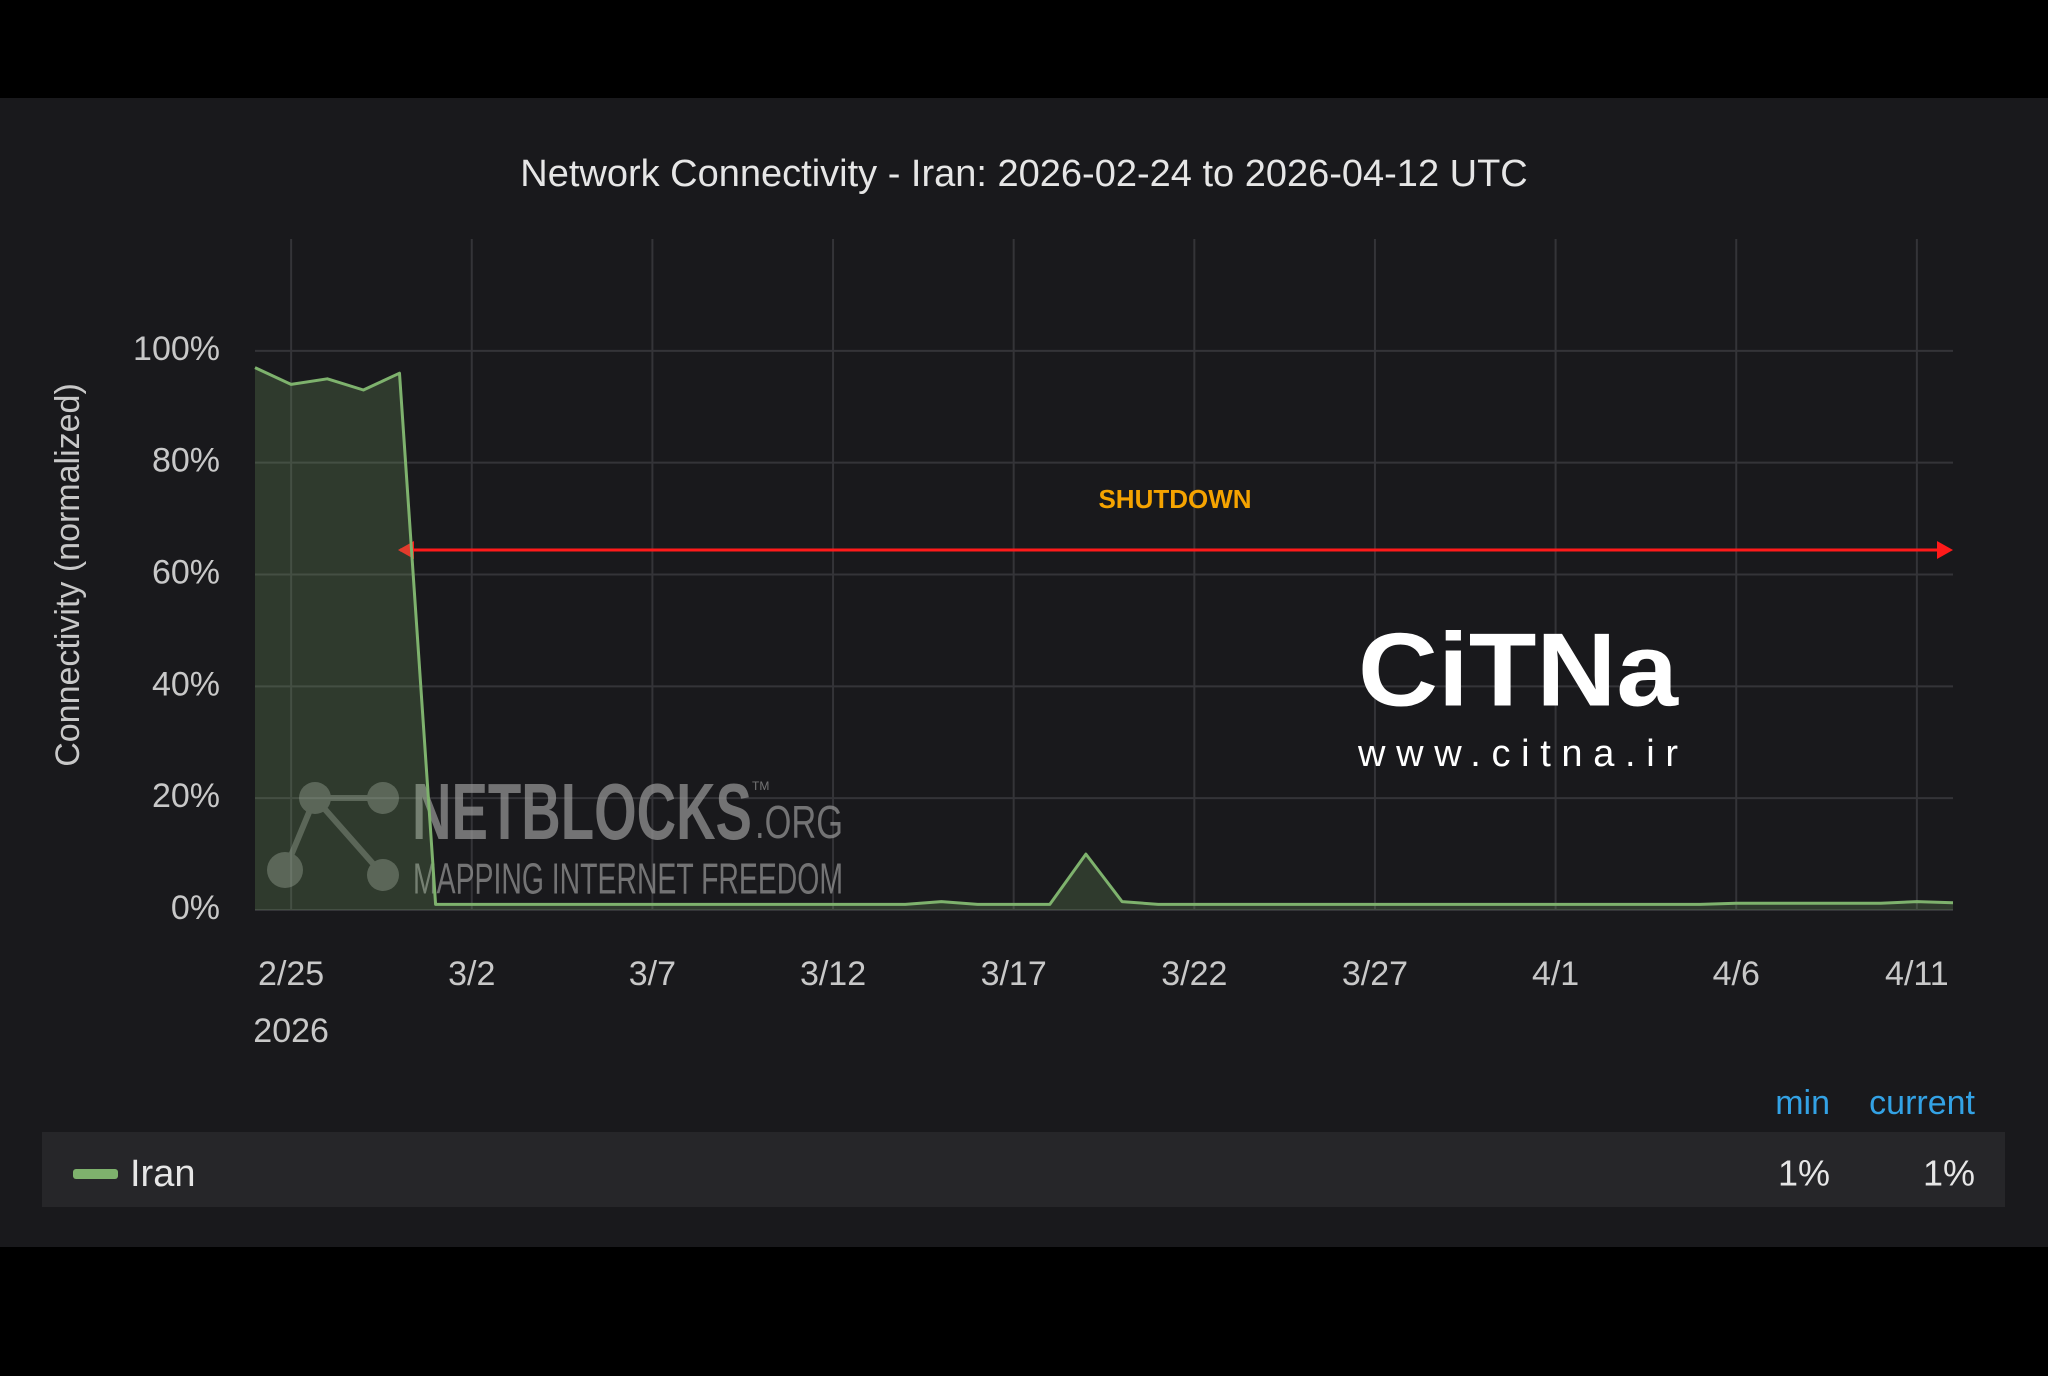  What do you see at coordinates (799, 822) in the screenshot?
I see `watermark-netblocks-suffix: .ORG` at bounding box center [799, 822].